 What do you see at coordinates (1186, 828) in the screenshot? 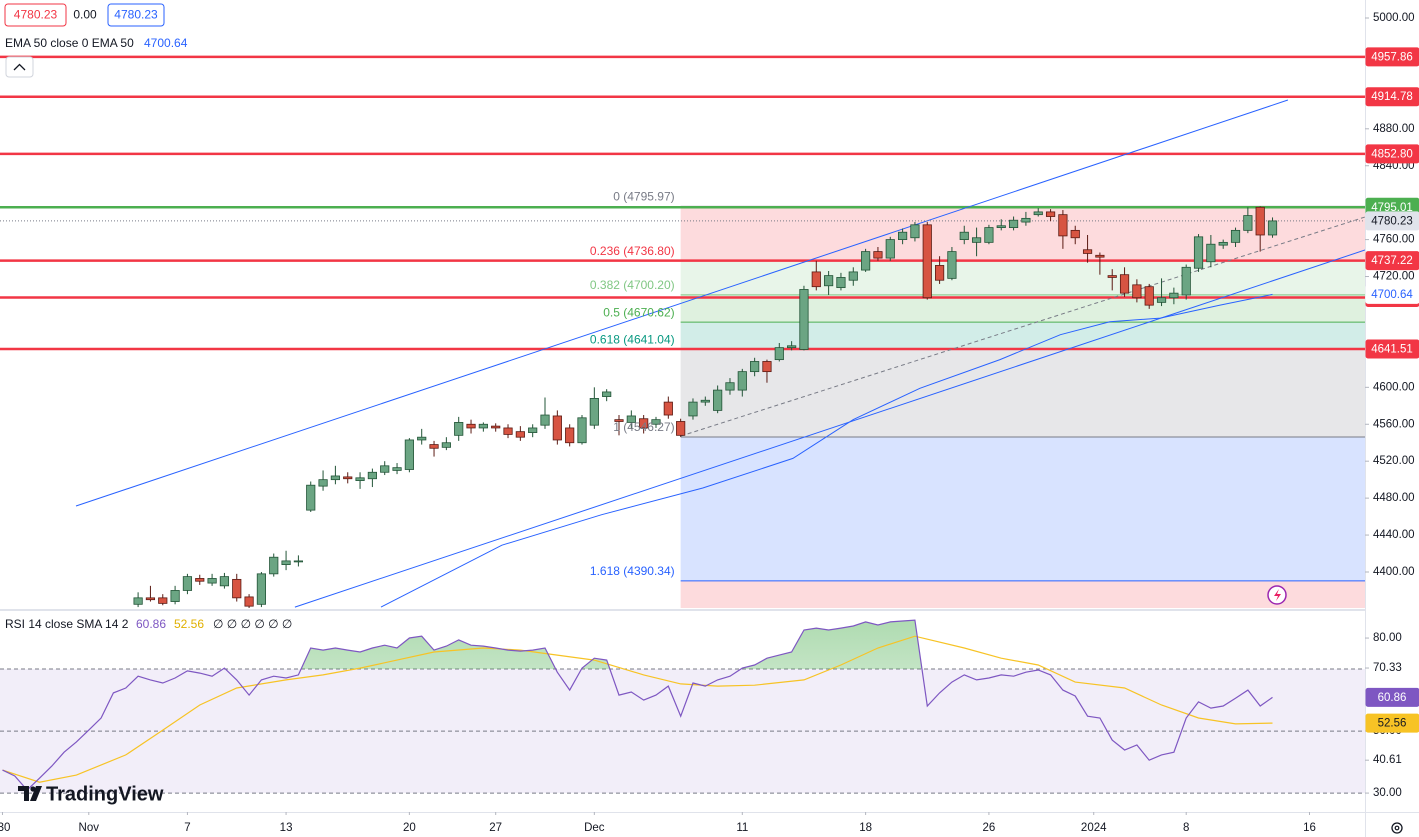
I see `x-tick-label: 8` at bounding box center [1186, 828].